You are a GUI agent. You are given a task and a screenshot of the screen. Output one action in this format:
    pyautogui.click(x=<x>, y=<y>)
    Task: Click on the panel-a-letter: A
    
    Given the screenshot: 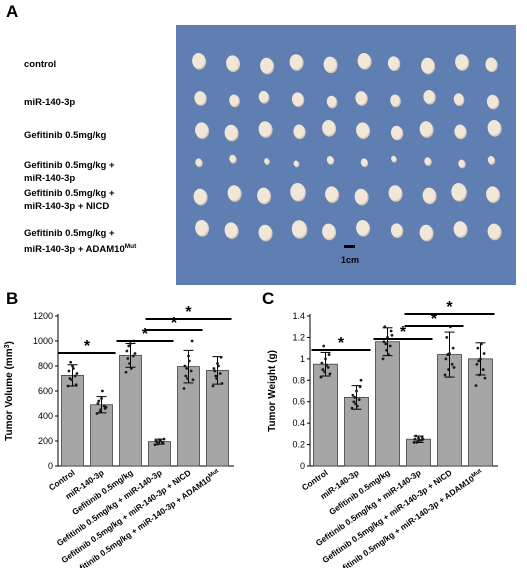 What is the action you would take?
    pyautogui.click(x=12, y=11)
    